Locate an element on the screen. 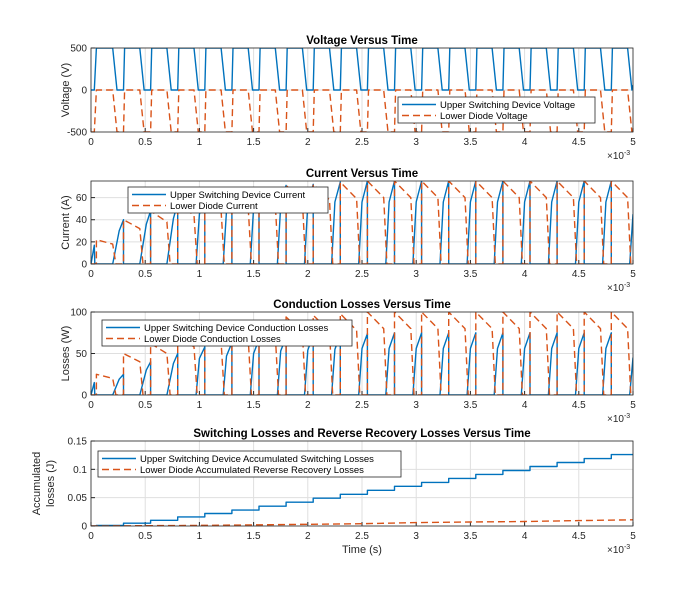 The image size is (700, 600). y-tick-label: 0.15 is located at coordinates (78, 442).